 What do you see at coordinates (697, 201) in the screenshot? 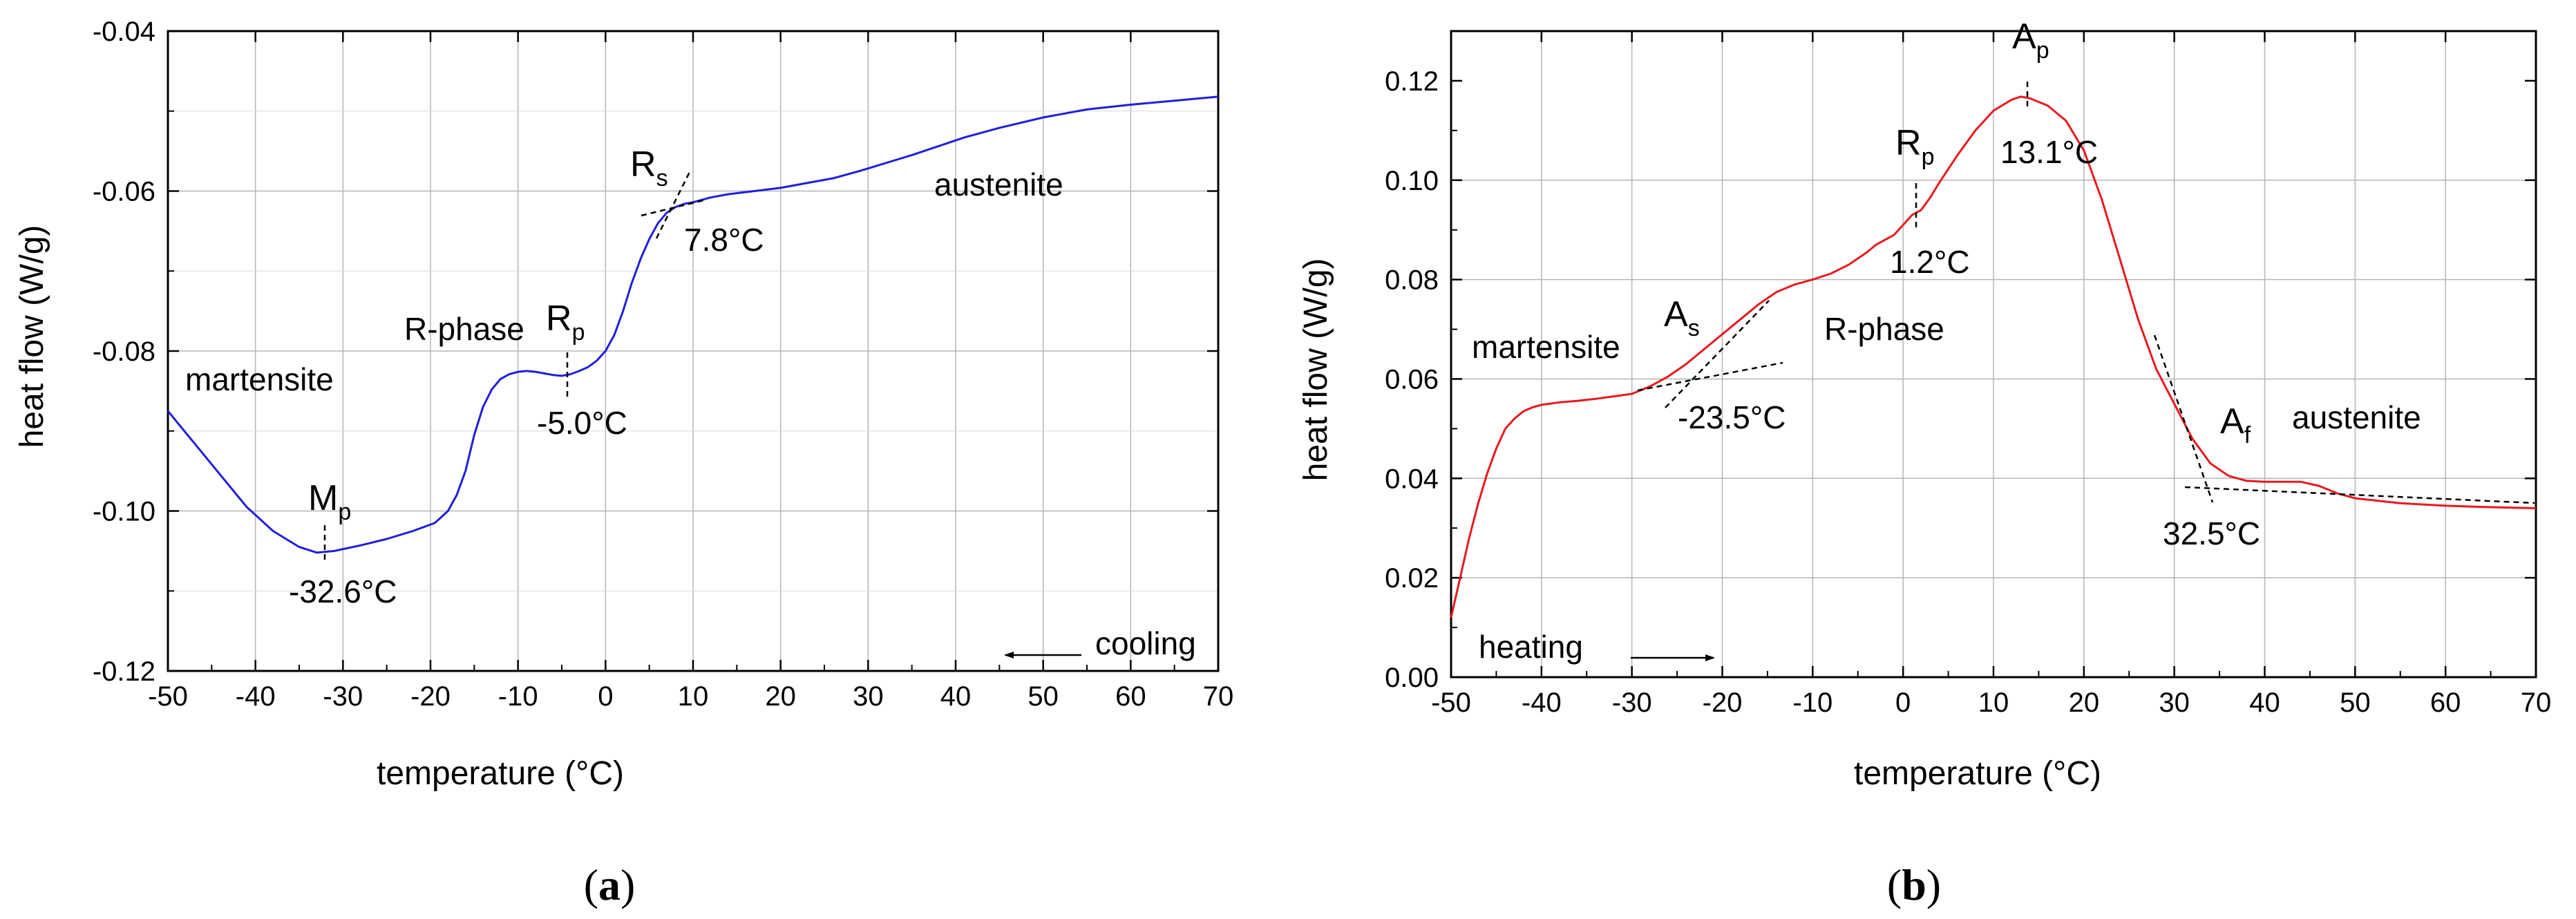
I see `annotation-rs: Rs 7.8°C` at bounding box center [697, 201].